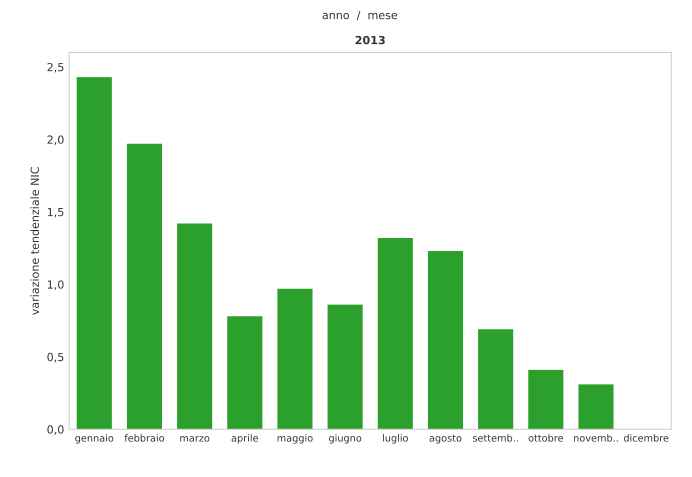 The image size is (692, 477). Describe the element at coordinates (34, 241) in the screenshot. I see `y-axis-title: variazione tendenziale NIC` at that location.